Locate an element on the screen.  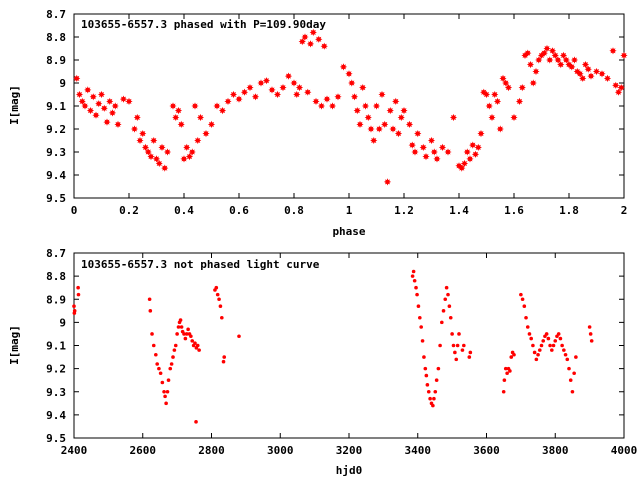
phased-y-tick-label: 8.8 is located at coordinates (56, 37).